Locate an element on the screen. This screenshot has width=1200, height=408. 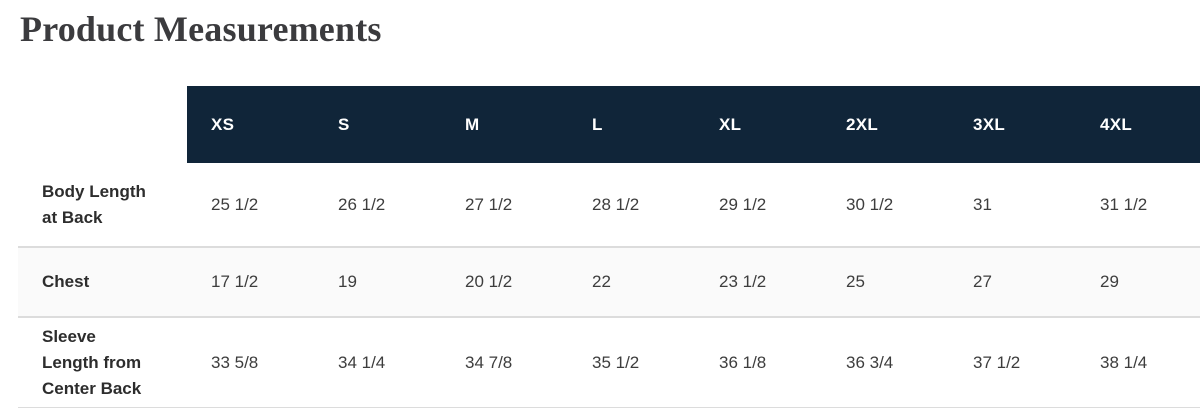
measurement-cell: 20 1/2 is located at coordinates (489, 281).